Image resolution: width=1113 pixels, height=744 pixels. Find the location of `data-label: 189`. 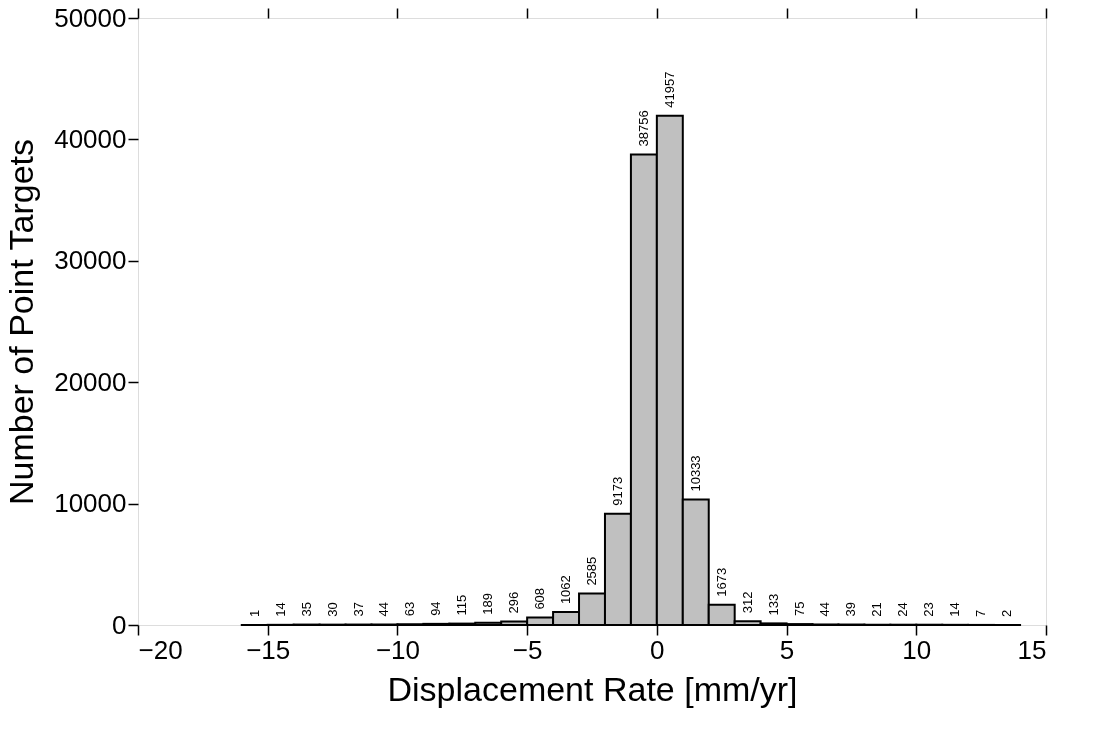

data-label: 189 is located at coordinates (488, 604).